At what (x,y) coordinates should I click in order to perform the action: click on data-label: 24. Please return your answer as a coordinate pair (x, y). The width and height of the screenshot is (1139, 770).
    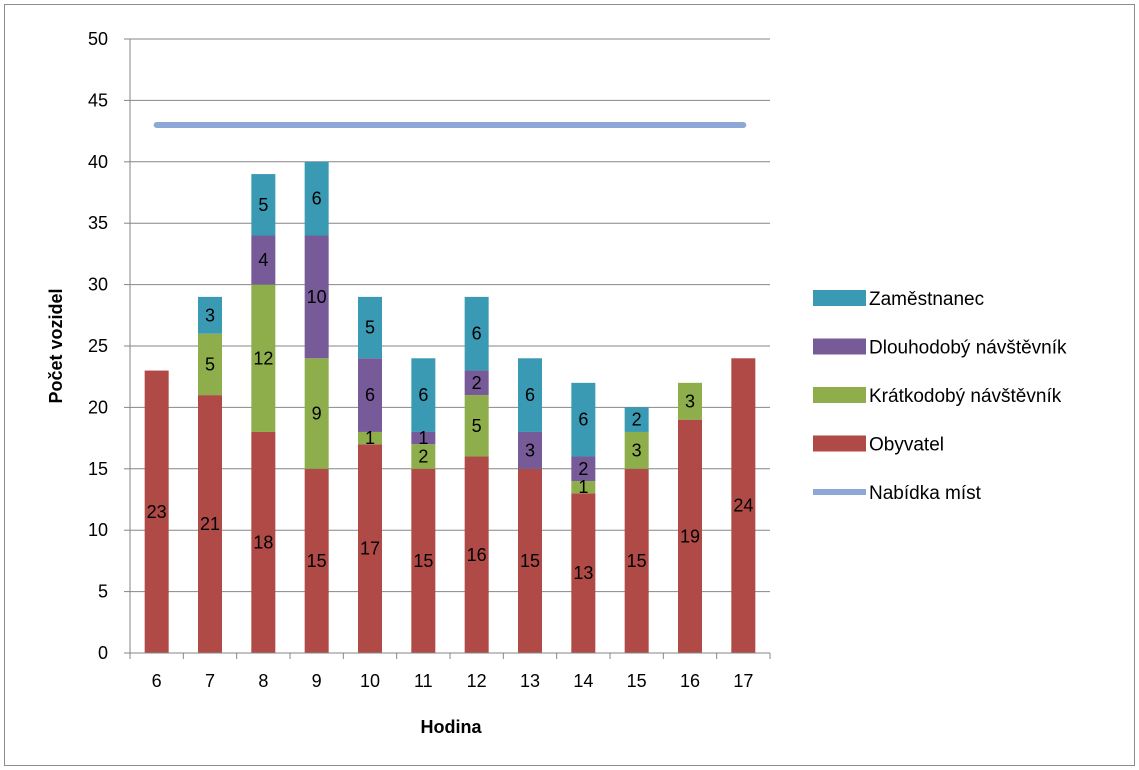
    Looking at the image, I should click on (743, 506).